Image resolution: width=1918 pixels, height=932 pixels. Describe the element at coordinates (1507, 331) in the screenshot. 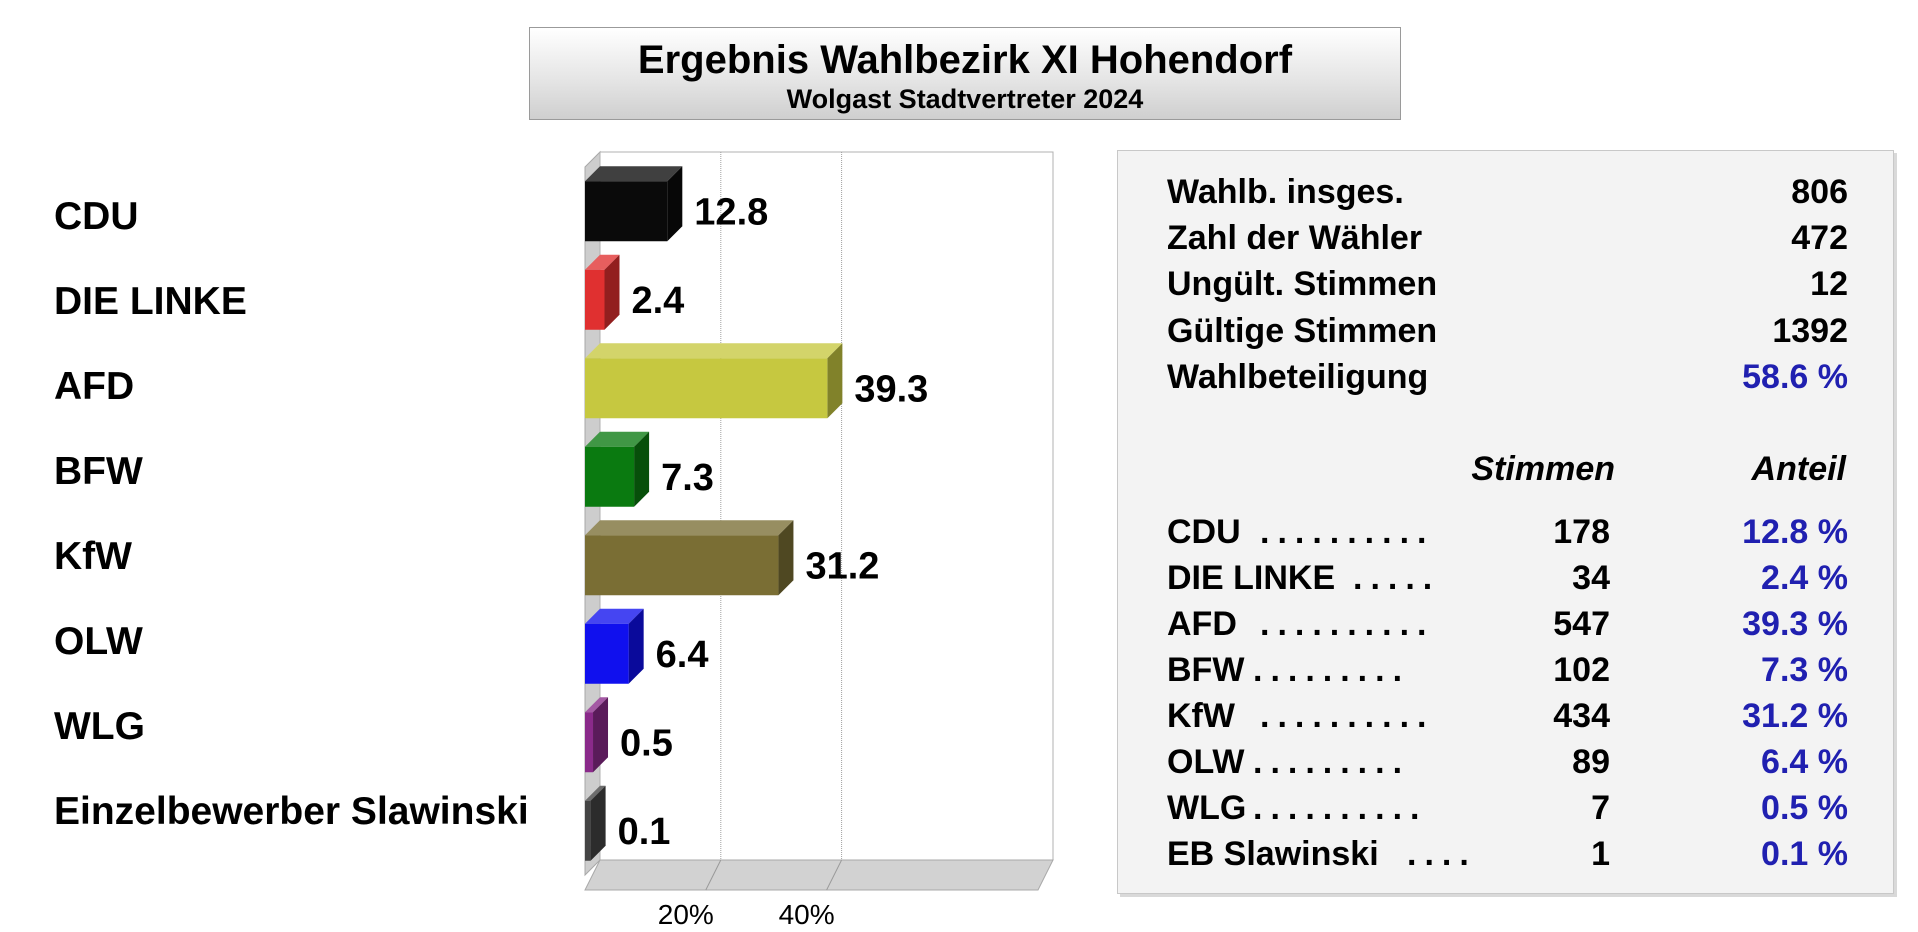

I see `stat-row-valid: Gültige Stimmen 1392` at that location.